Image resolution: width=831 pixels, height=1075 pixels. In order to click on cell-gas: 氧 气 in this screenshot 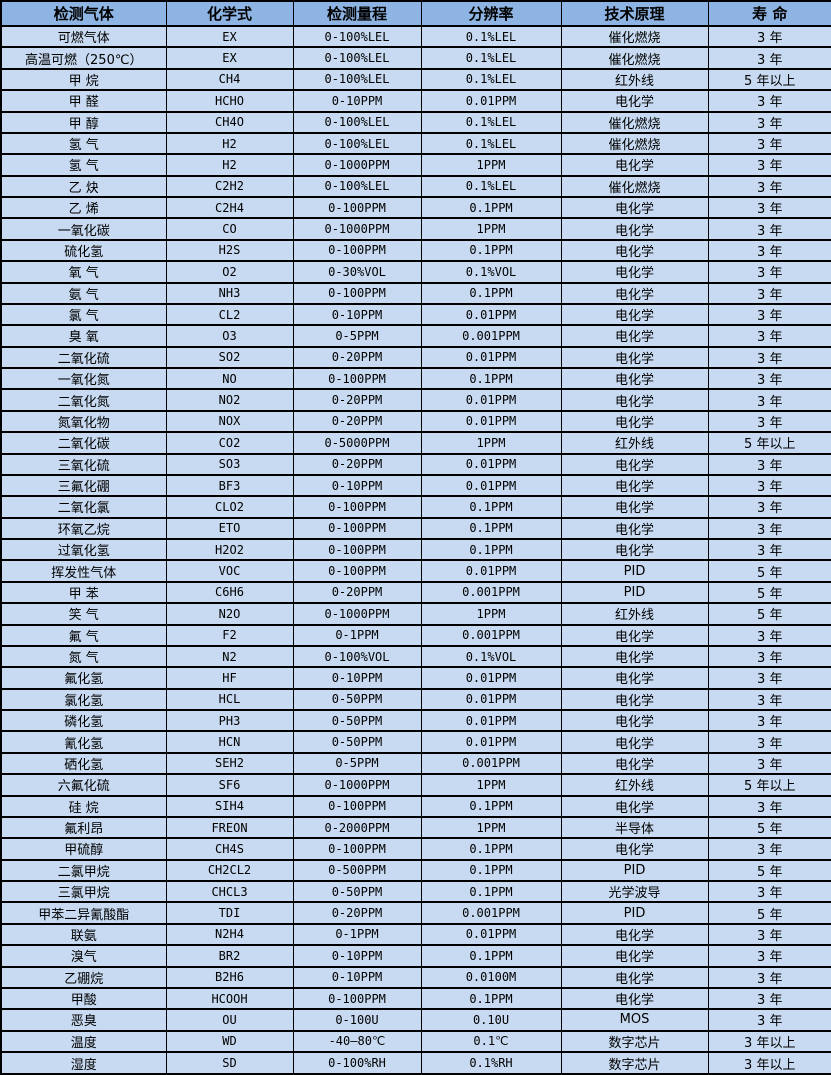, I will do `click(83, 272)`.